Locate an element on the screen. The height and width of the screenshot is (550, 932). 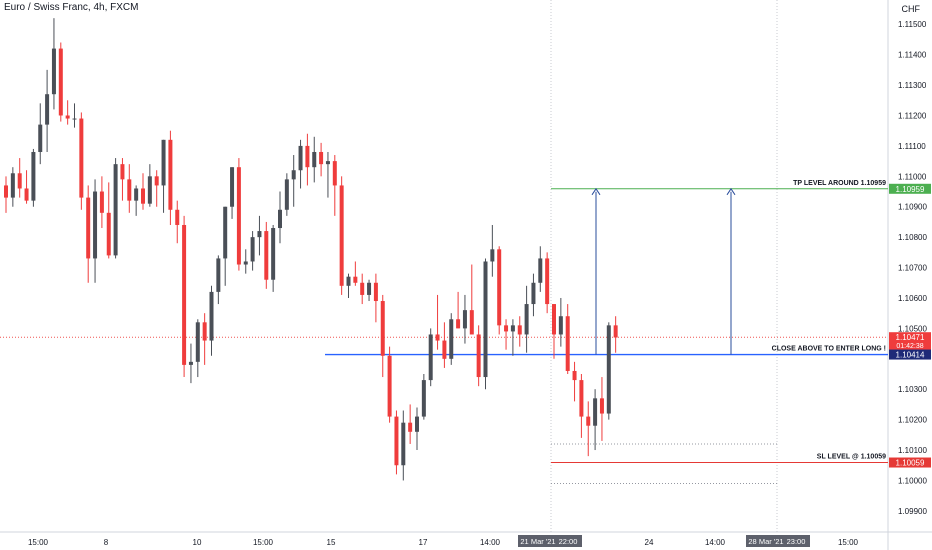
sl-label: SL LEVEL @ 1.10059 is located at coordinates (851, 457).